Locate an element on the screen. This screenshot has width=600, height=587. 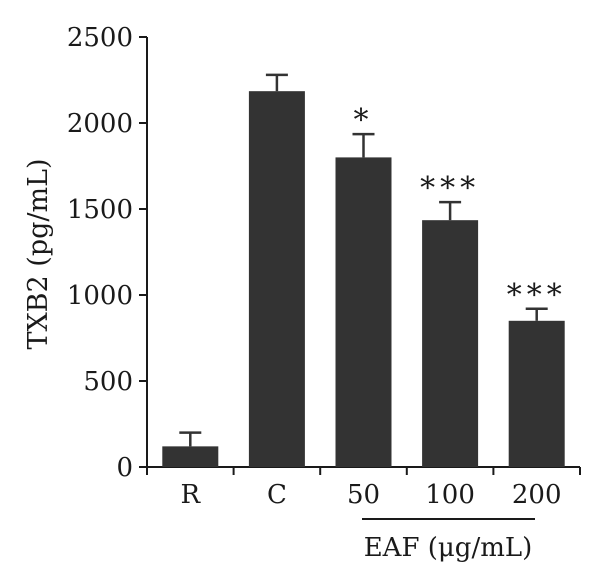
x-tick-label: 50 is located at coordinates (363, 495).